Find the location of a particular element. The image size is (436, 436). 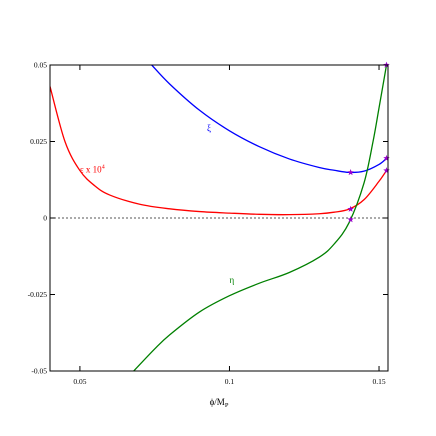

x-tick-label: 0.1 is located at coordinates (230, 381).